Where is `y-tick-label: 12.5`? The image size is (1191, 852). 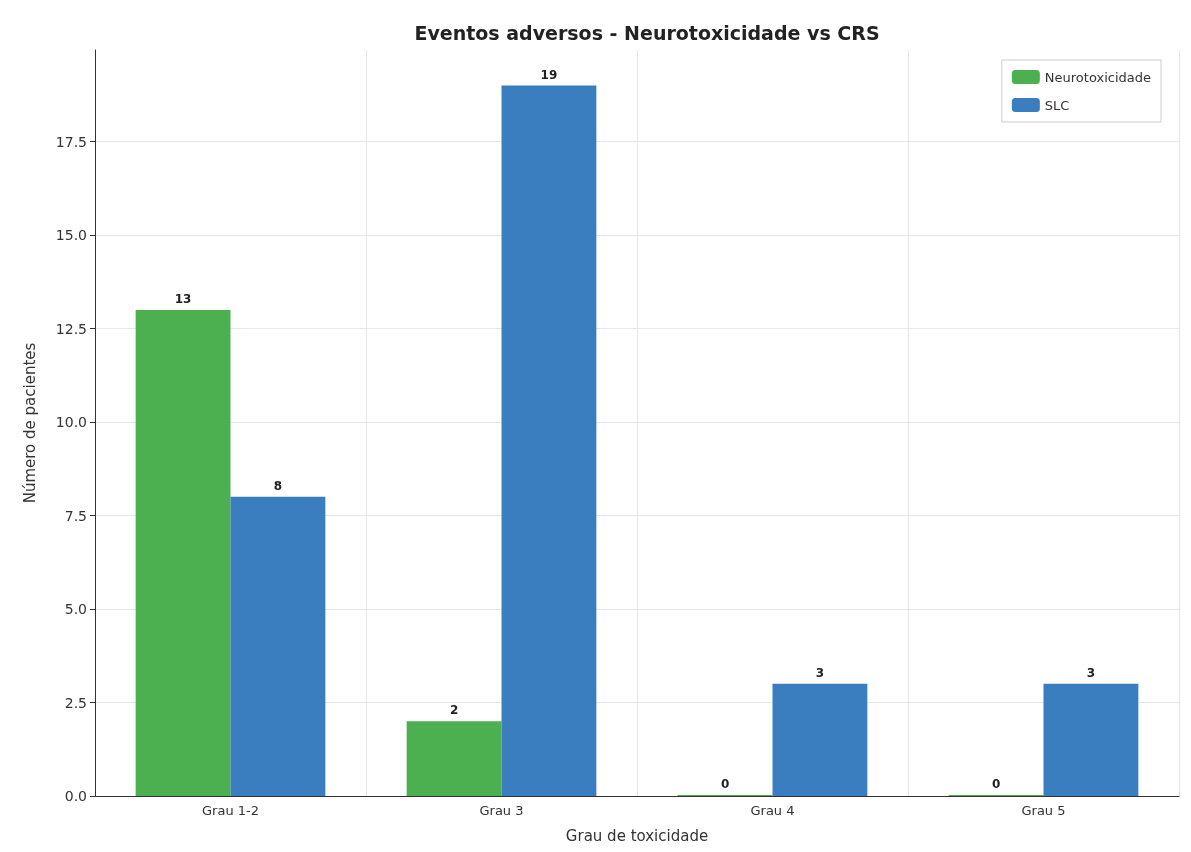 y-tick-label: 12.5 is located at coordinates (71, 328).